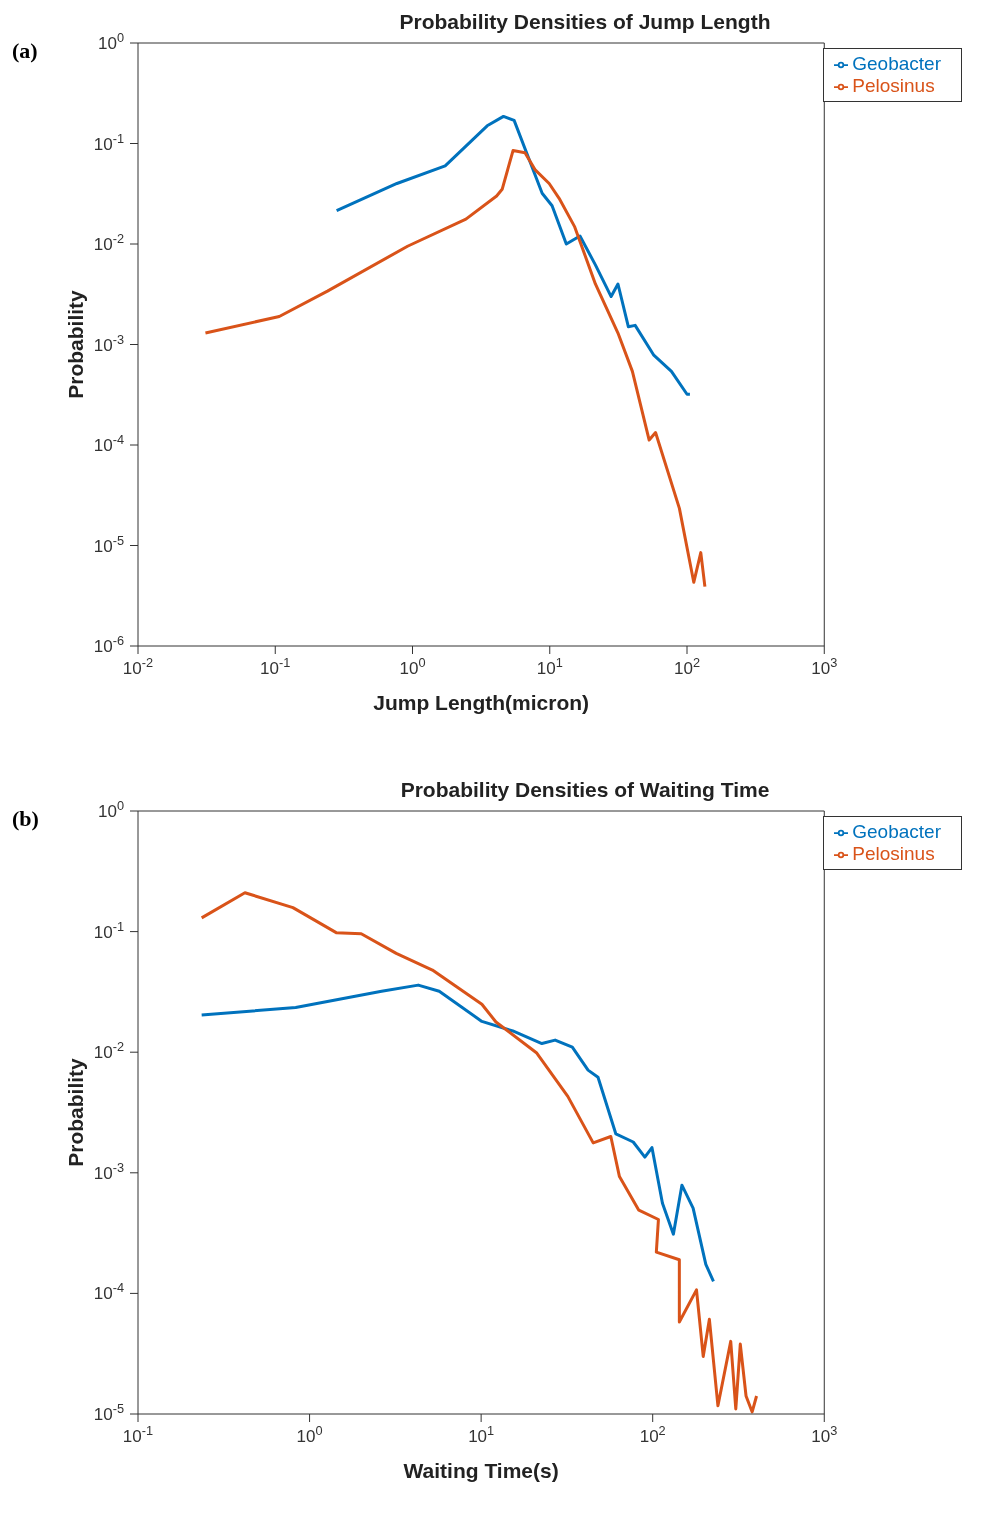 This screenshot has width=1004, height=1536. What do you see at coordinates (108, 644) in the screenshot?
I see `y-tick-label: 10$^{-6}$` at bounding box center [108, 644].